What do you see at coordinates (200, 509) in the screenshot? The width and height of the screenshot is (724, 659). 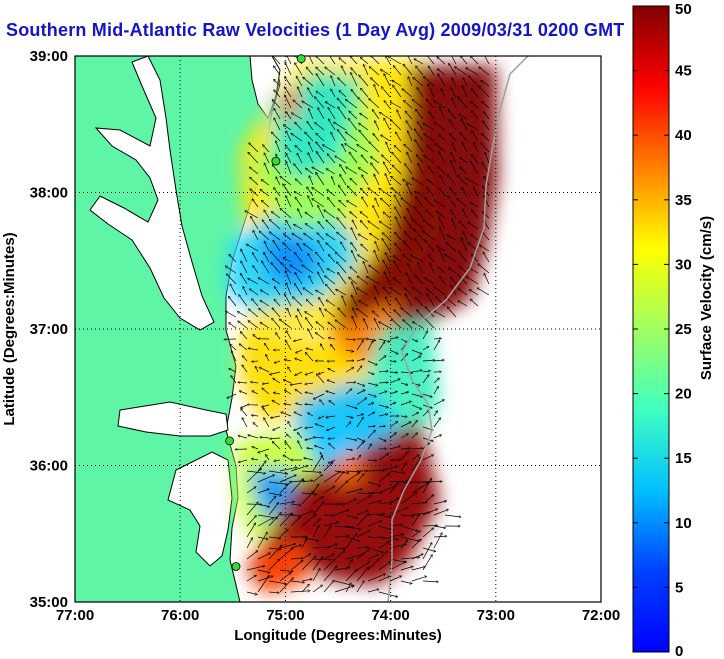 I see `pamlico-sound` at bounding box center [200, 509].